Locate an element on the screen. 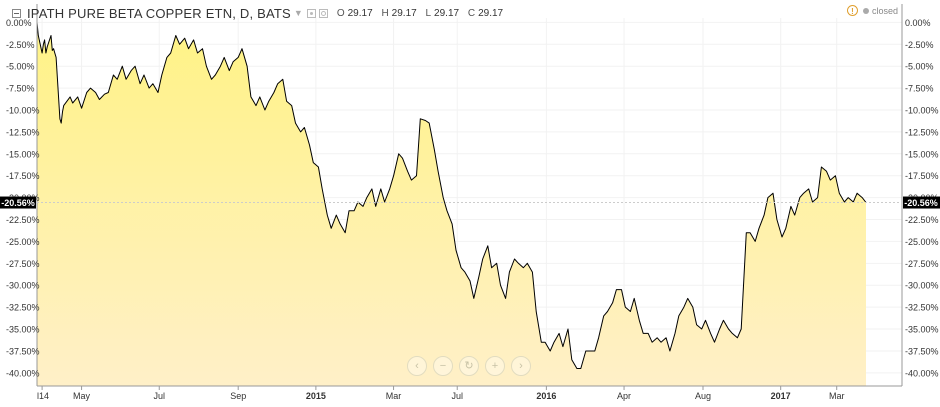 Image resolution: width=940 pixels, height=407 pixels. zoom-in-button: + is located at coordinates (495, 366).